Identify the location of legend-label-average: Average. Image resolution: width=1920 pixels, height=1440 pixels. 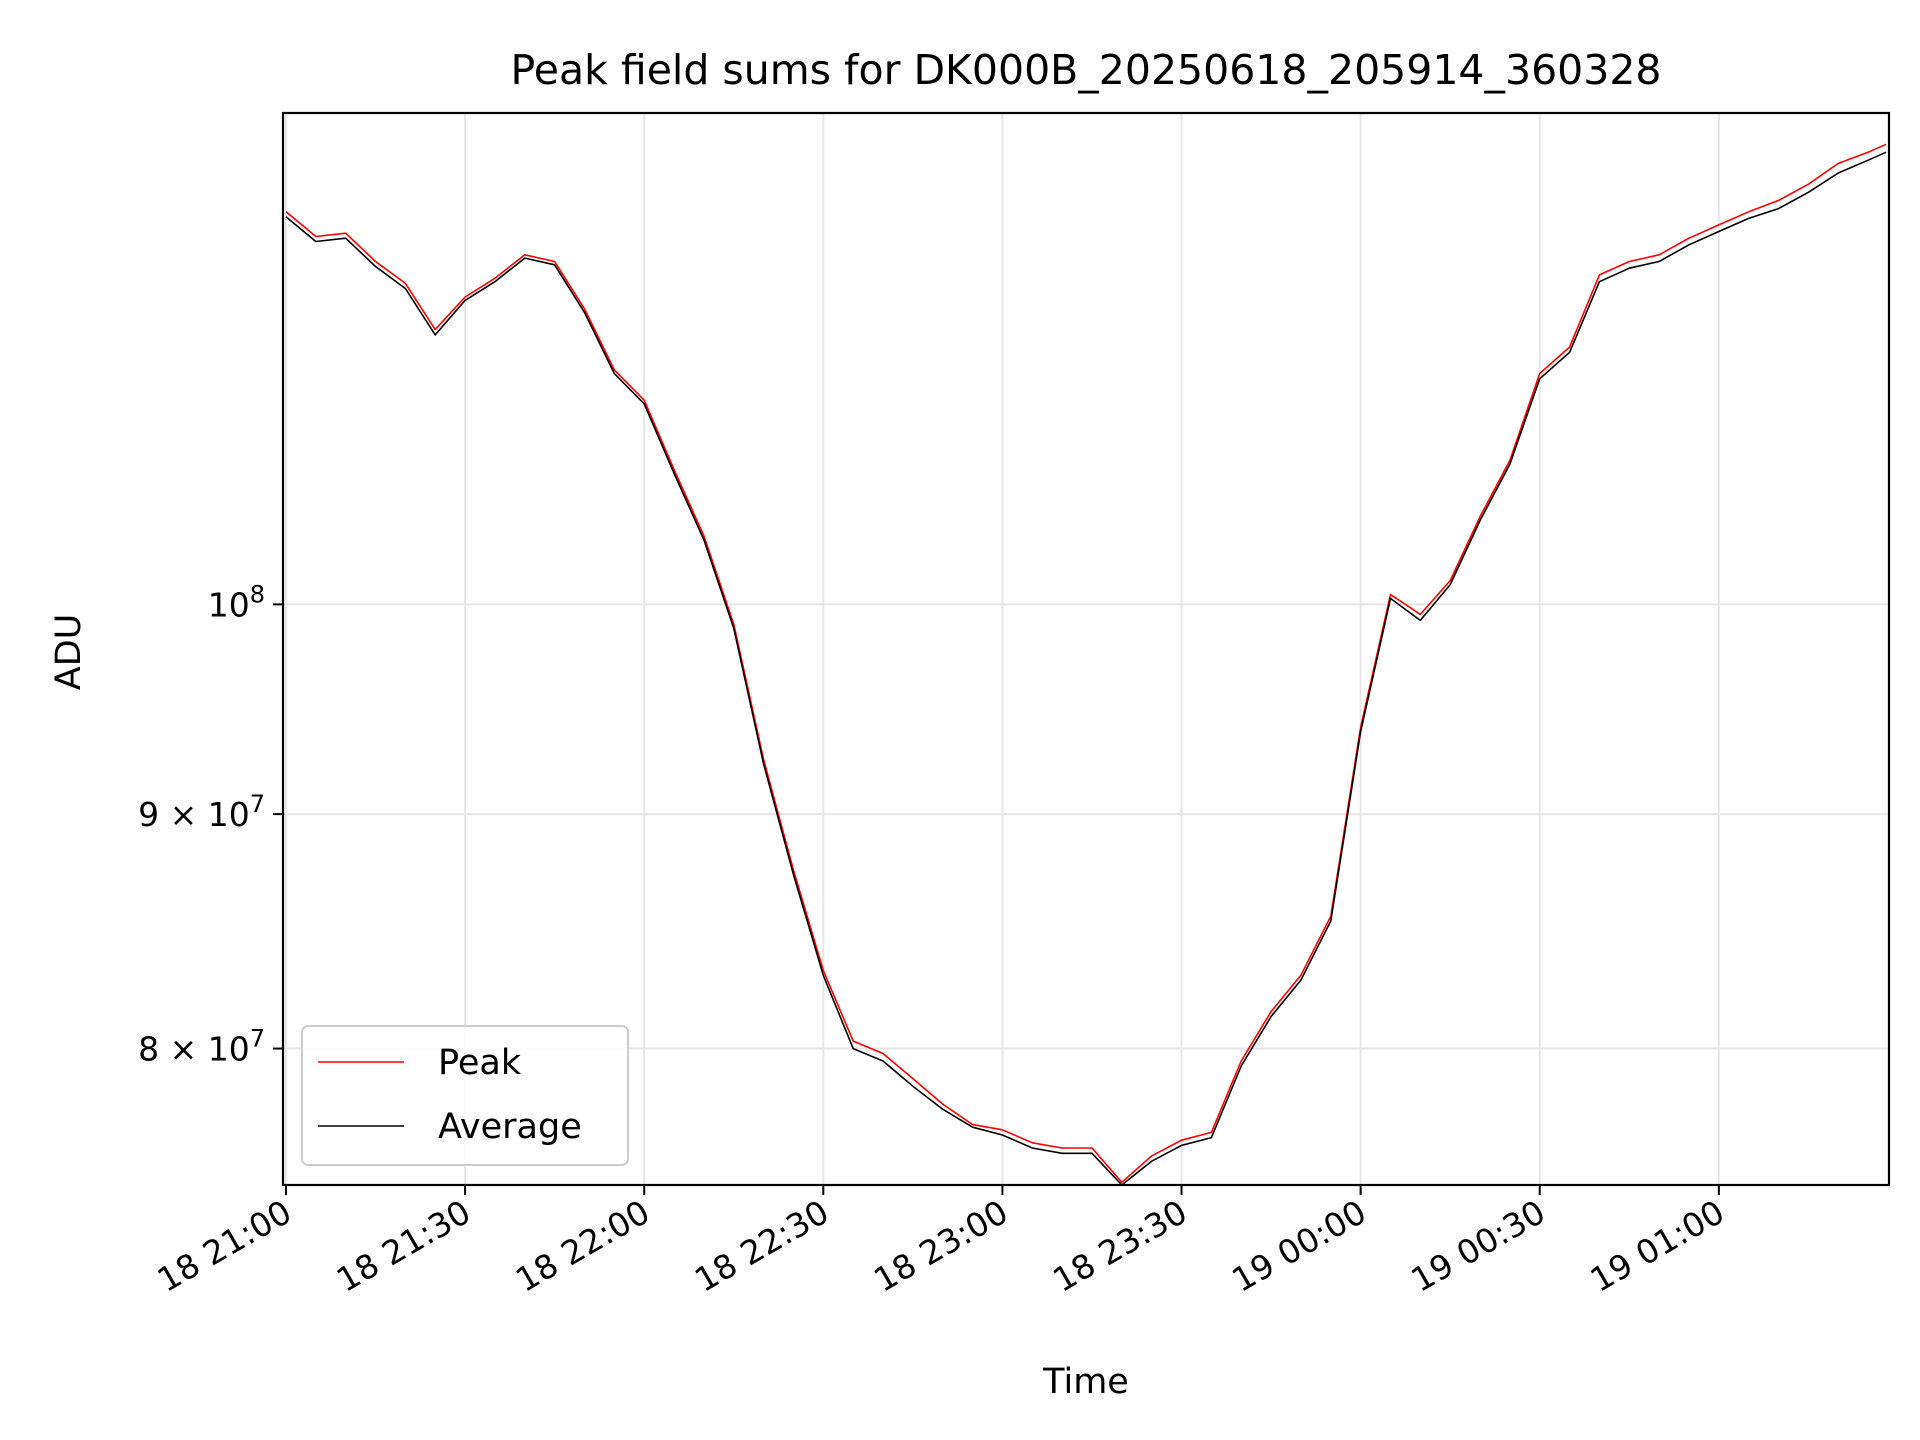
(510, 1127).